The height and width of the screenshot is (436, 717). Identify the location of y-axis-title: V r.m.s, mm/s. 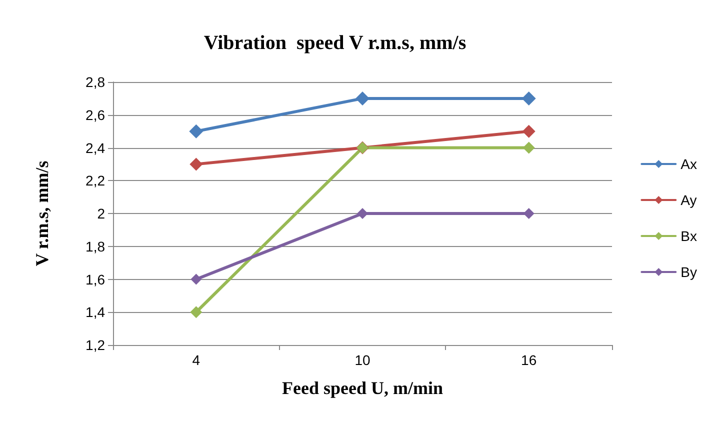
(42, 213).